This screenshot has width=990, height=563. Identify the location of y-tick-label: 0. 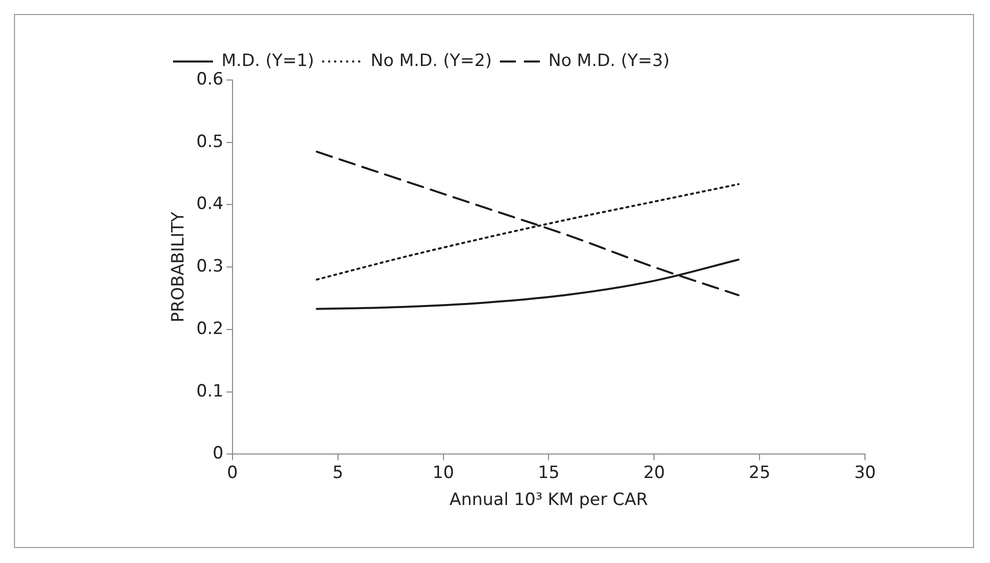
(218, 454).